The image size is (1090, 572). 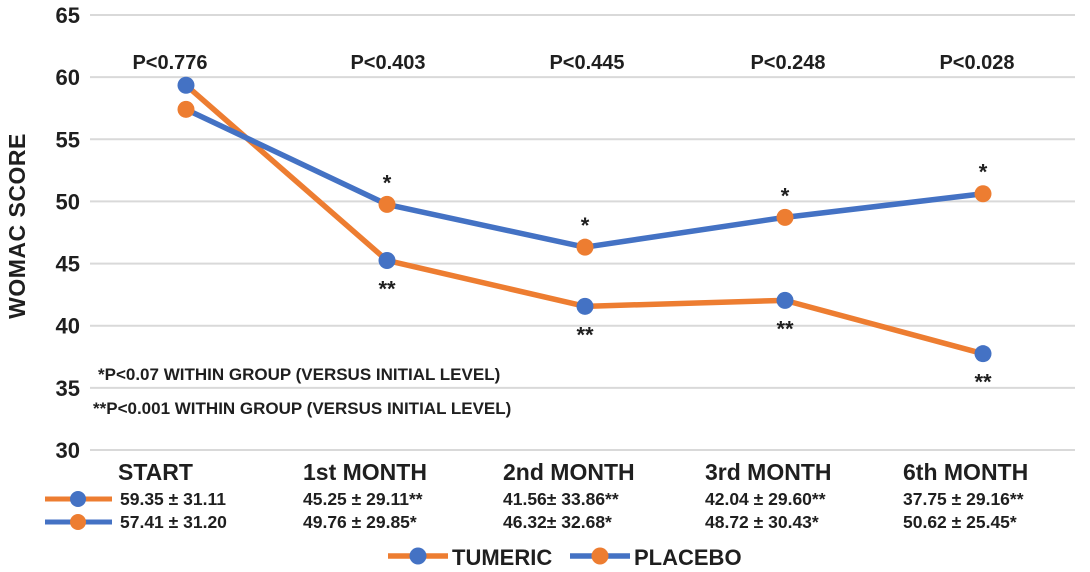 What do you see at coordinates (68, 15) in the screenshot?
I see `y-tick-label: 65` at bounding box center [68, 15].